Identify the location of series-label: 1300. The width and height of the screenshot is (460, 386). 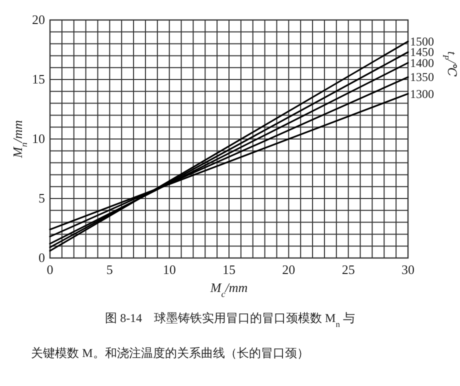
(422, 93).